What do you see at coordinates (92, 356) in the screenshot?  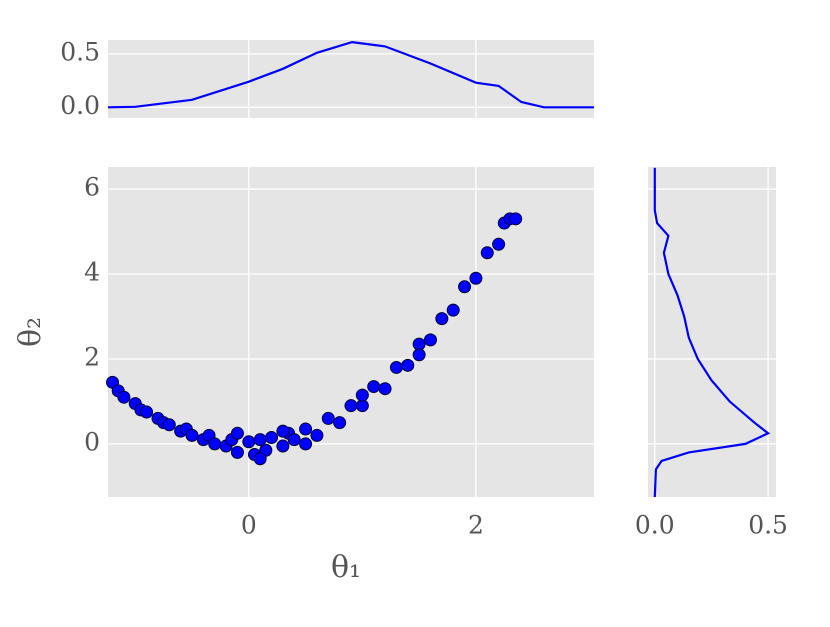 I see `y-tick-label: 2` at bounding box center [92, 356].